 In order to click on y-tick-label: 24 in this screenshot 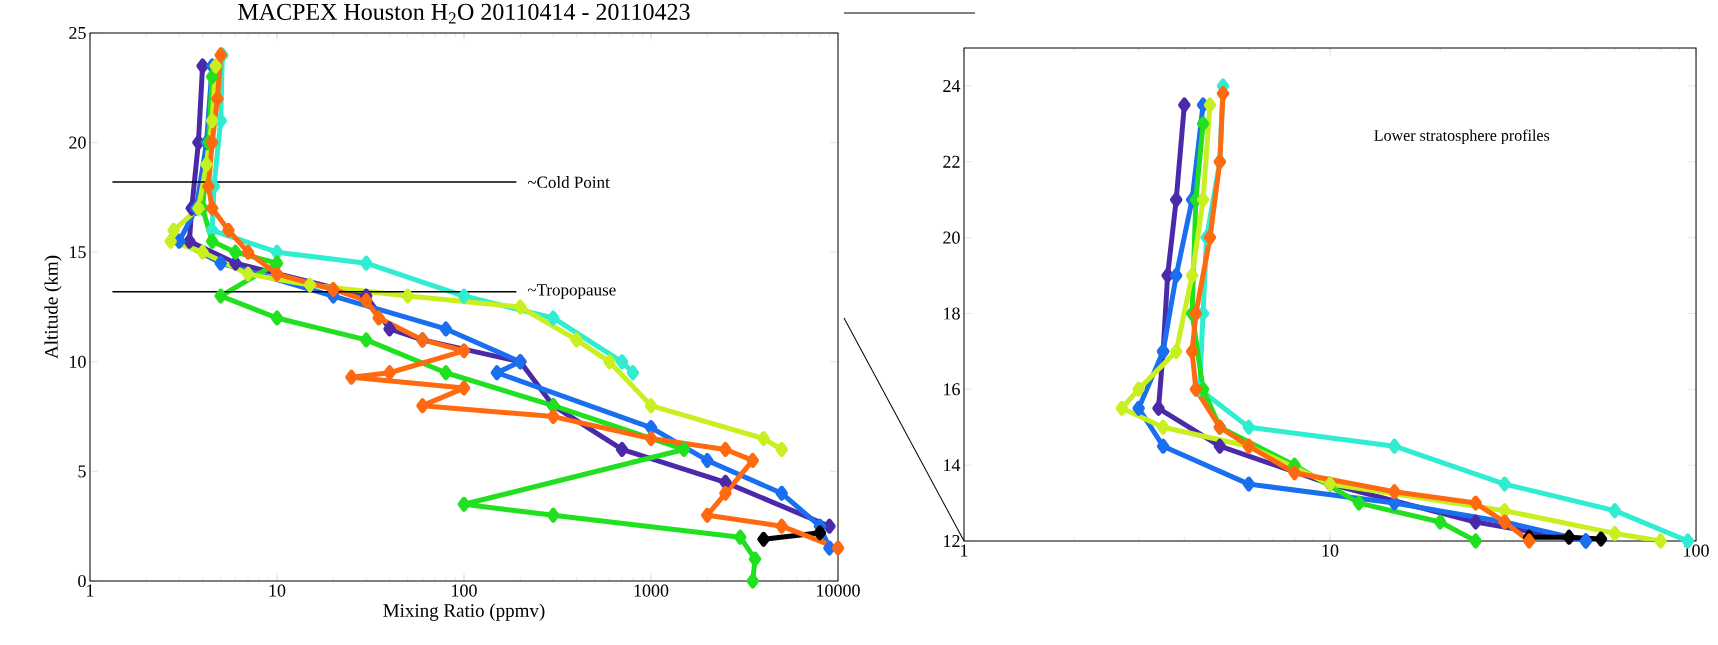, I will do `click(952, 85)`.